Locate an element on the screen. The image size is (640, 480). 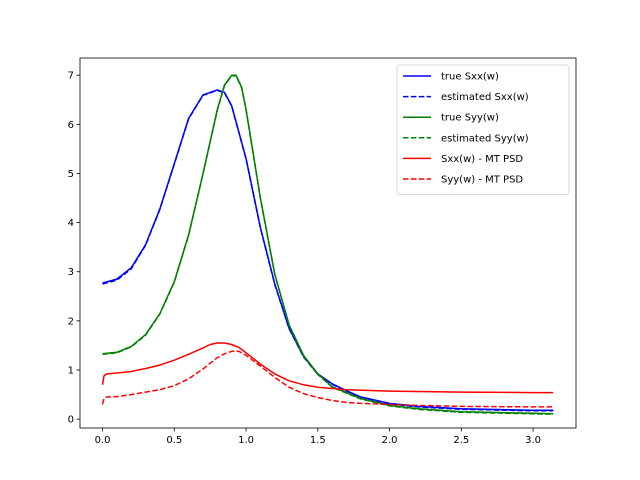
legend-box is located at coordinates (483, 130).